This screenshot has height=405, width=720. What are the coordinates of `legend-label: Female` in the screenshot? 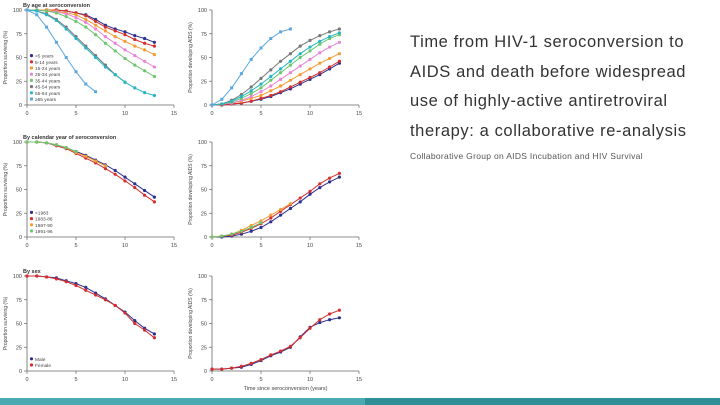 It's located at (43, 366).